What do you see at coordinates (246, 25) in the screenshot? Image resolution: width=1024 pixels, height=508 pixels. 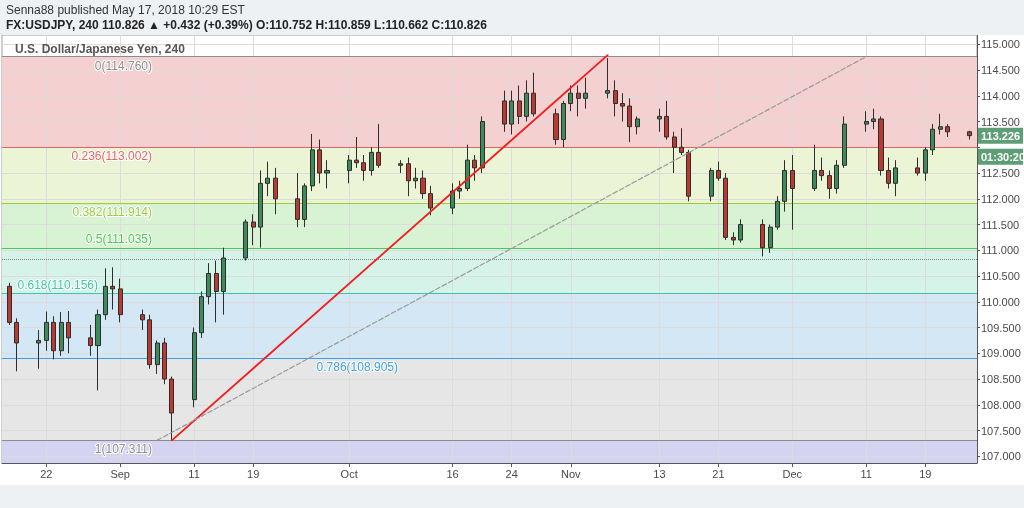 I see `text: FX:USDJPY, 240 110.826 ▲ +0.432 (+0.39%) O:110.752 H:110.859 L:110.662 C:110.826` at bounding box center [246, 25].